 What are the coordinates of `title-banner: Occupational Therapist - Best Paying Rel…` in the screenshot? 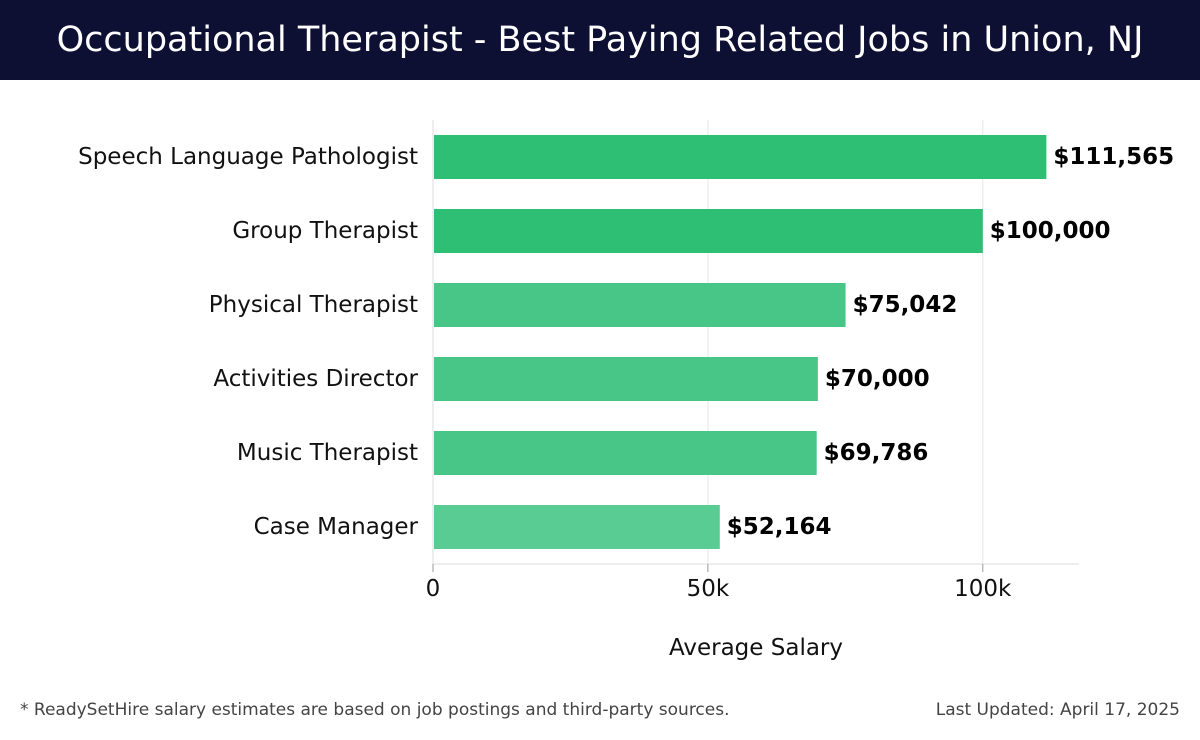 It's located at (600, 40).